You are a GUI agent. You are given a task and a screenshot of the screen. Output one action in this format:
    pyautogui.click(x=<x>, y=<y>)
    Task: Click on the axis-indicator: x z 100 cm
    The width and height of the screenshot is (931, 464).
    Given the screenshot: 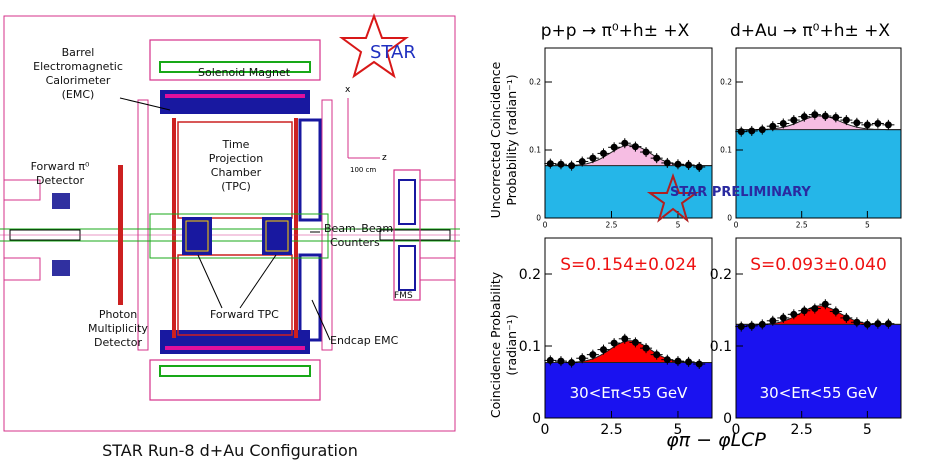 What is the action you would take?
    pyautogui.click(x=366, y=129)
    